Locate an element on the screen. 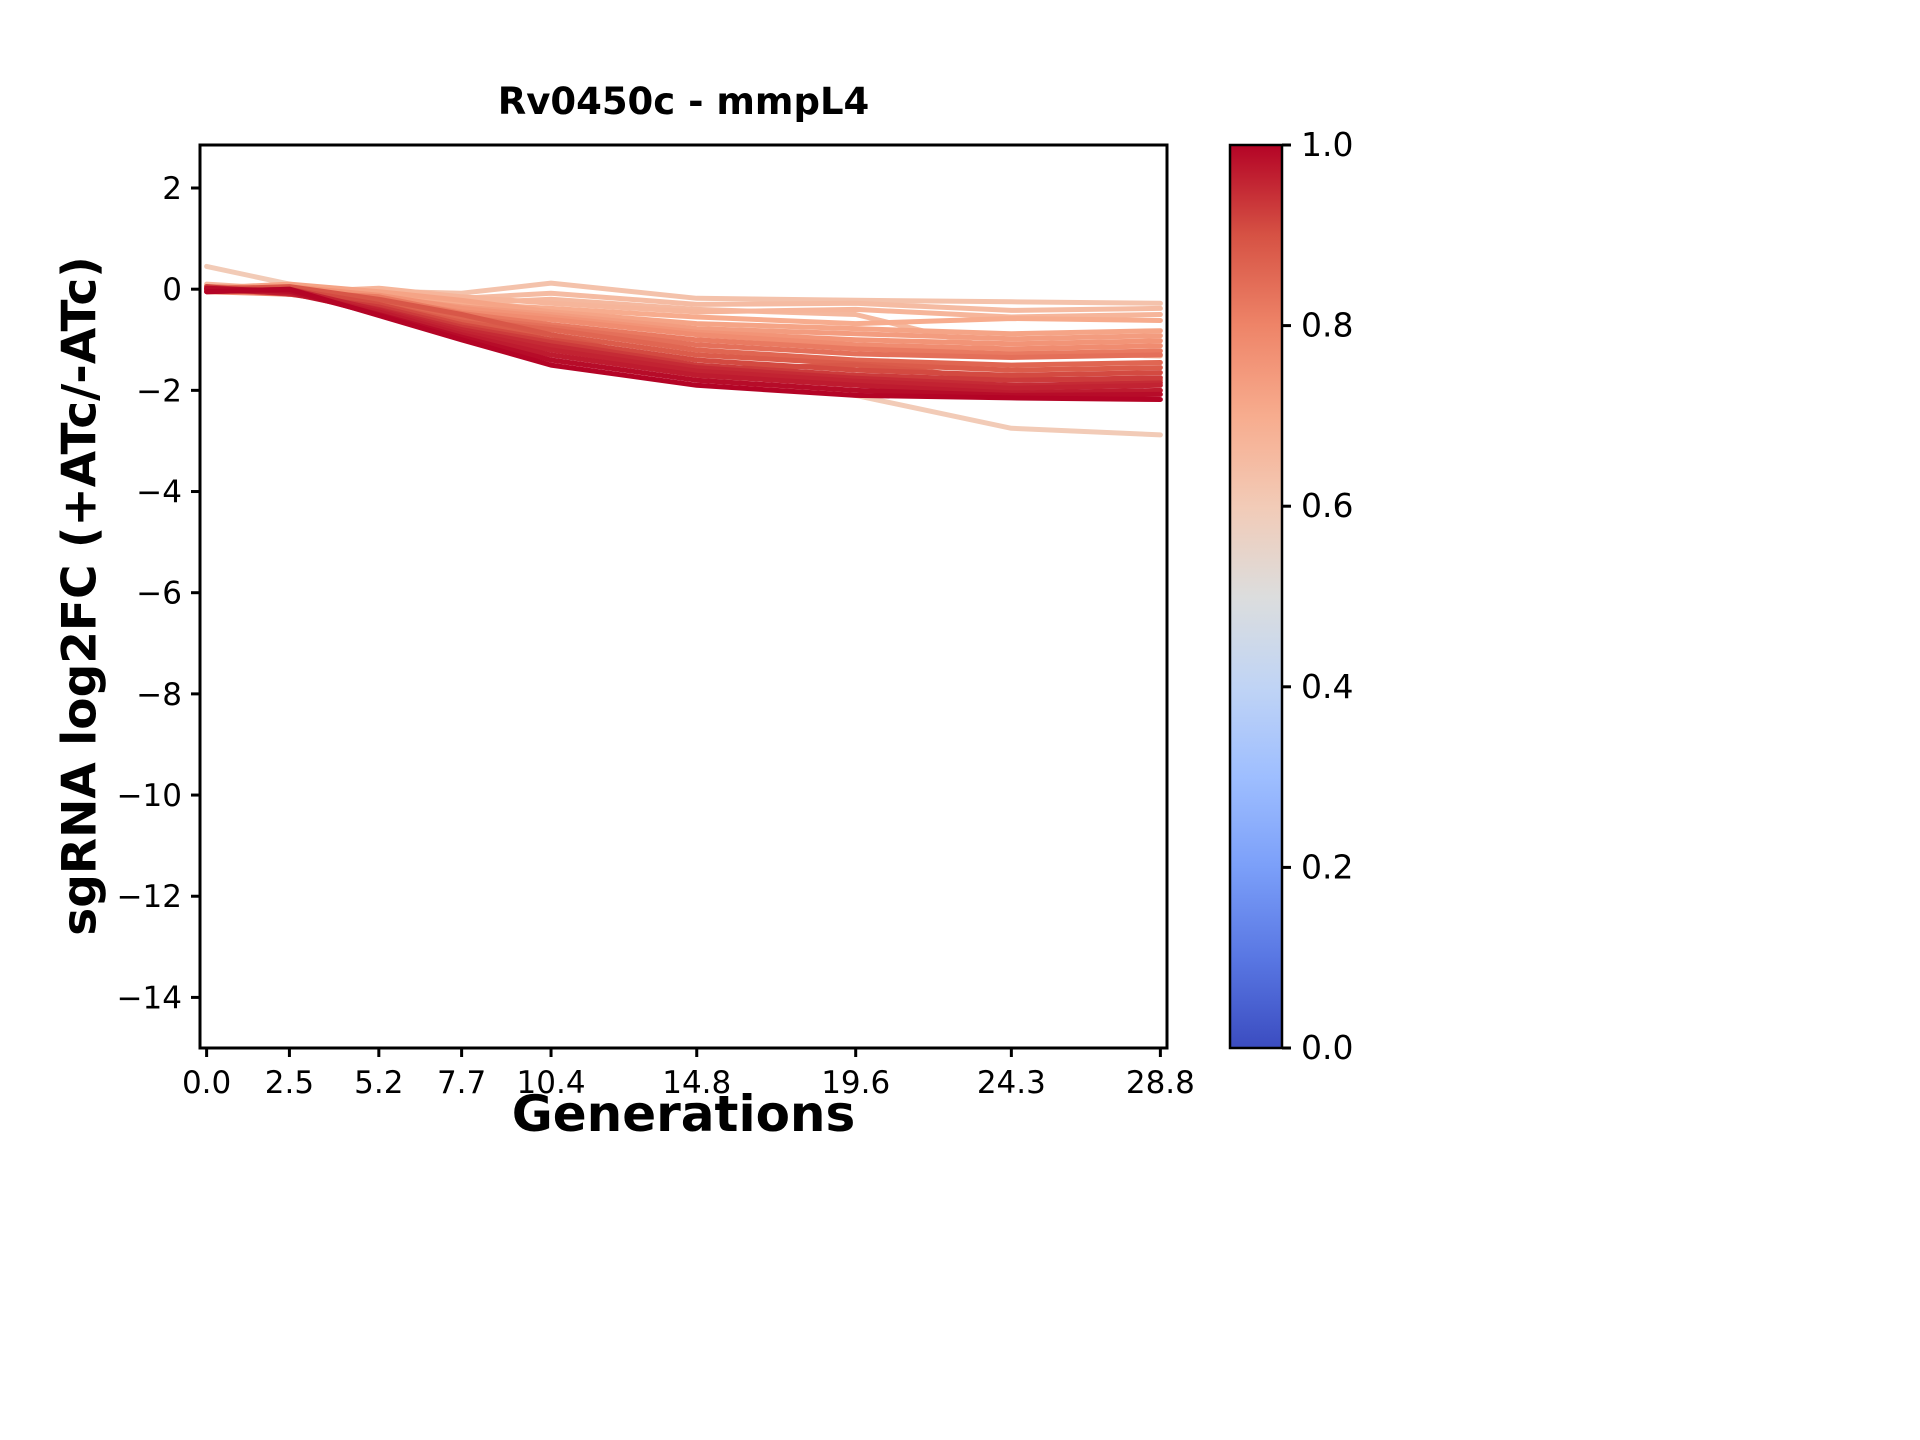 This screenshot has width=1920, height=1440. series-lines is located at coordinates (683, 350).